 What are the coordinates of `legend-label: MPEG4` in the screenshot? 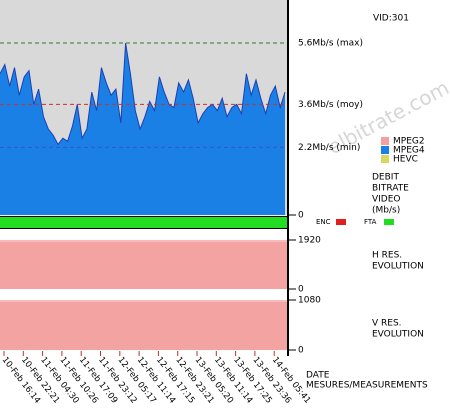 It's located at (409, 151).